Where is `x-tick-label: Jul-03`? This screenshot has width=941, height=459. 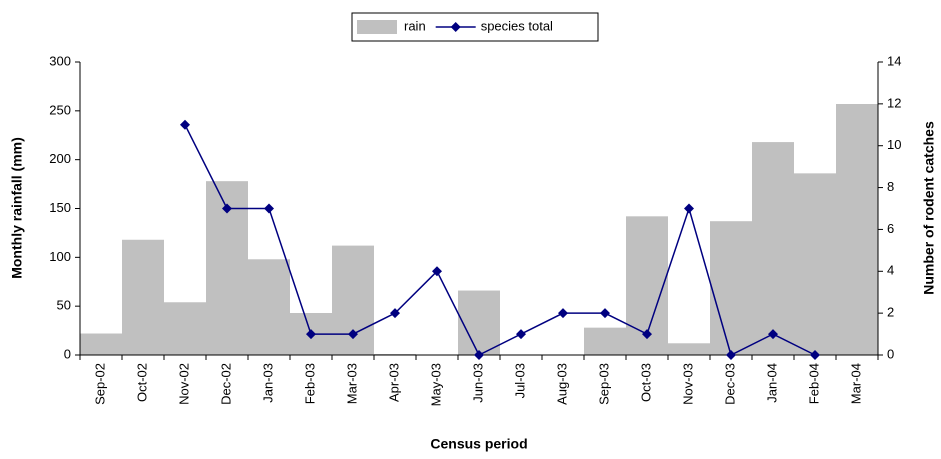
x-tick-label: Jul-03 is located at coordinates (519, 380).